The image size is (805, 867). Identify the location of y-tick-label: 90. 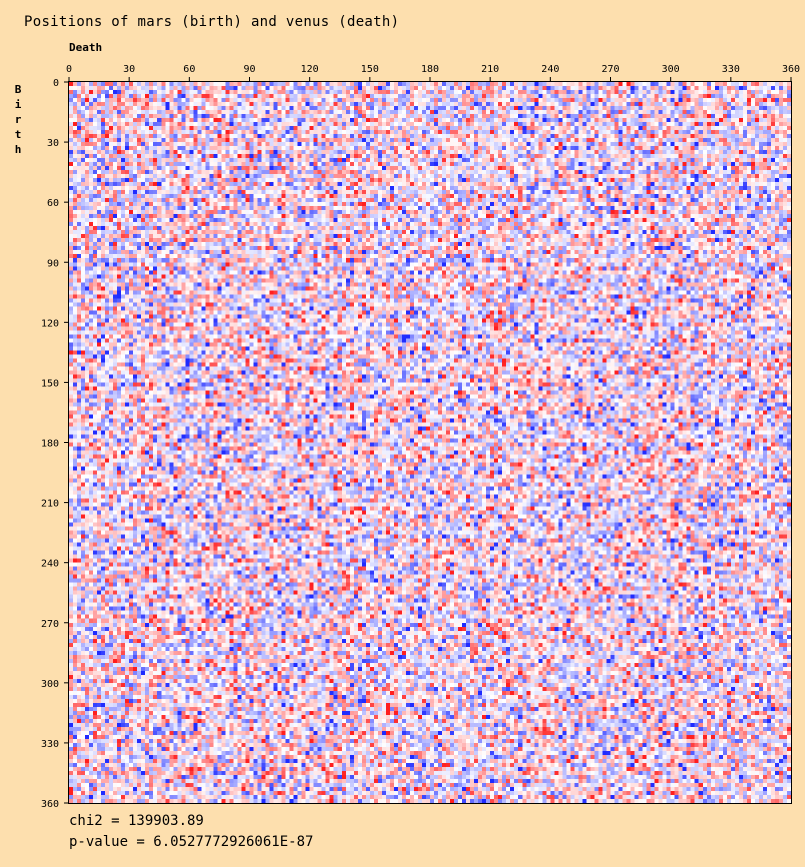
(53, 263).